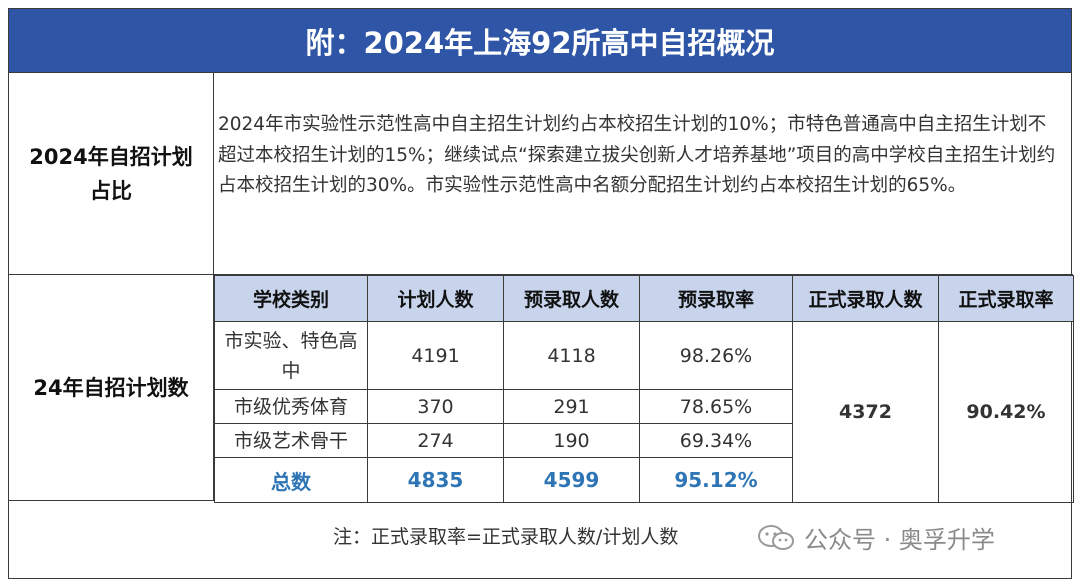 The width and height of the screenshot is (1080, 587). Describe the element at coordinates (435, 298) in the screenshot. I see `header-planned: 计划人数` at that location.